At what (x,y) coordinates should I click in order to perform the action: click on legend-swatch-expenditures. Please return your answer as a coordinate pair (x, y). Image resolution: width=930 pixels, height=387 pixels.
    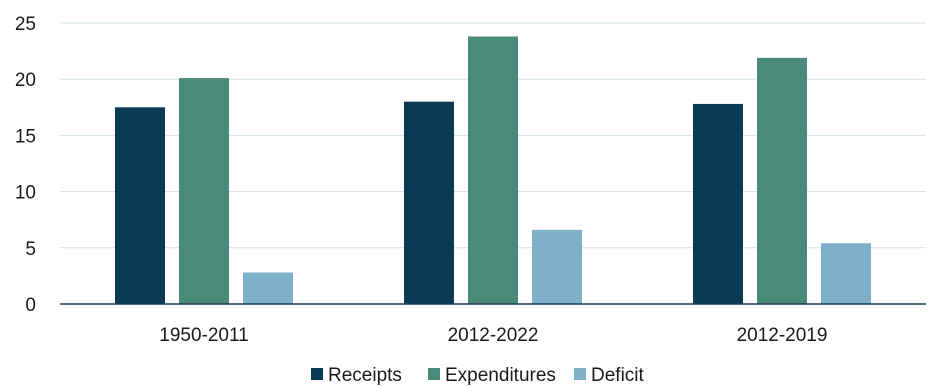
    Looking at the image, I should click on (434, 374).